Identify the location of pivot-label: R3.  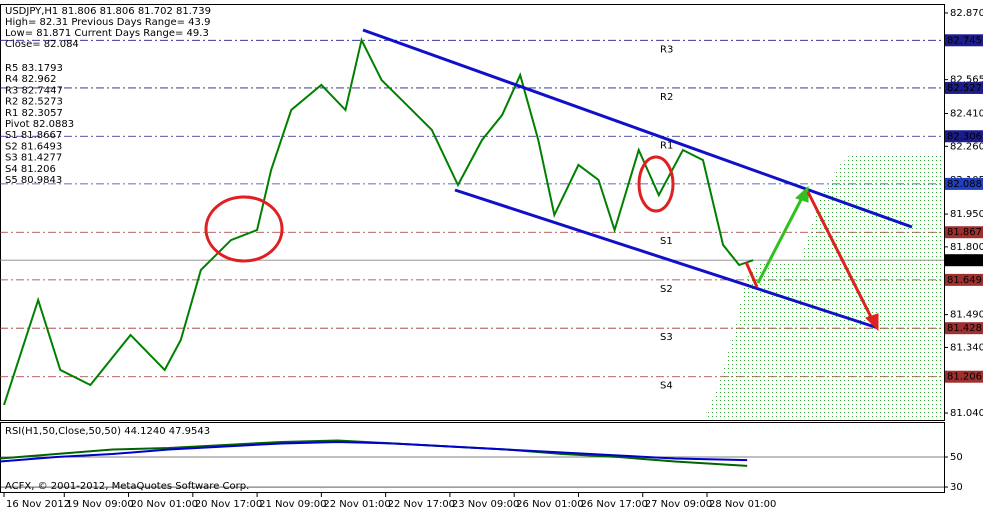
(666, 49).